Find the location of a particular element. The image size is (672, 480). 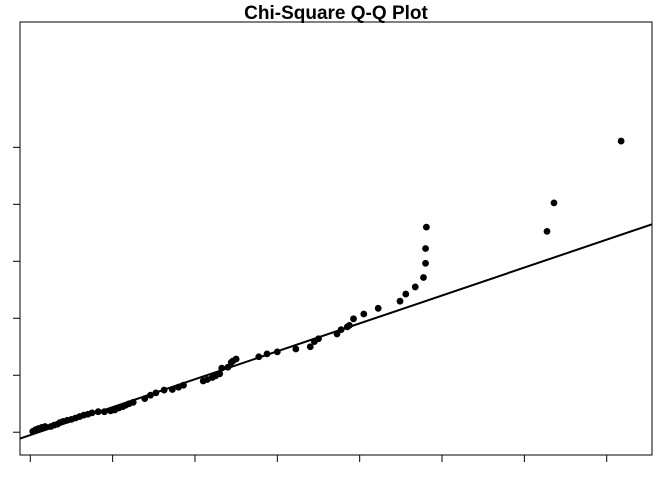

chart-title: Chi-Square Q-Q Plot is located at coordinates (336, 13).